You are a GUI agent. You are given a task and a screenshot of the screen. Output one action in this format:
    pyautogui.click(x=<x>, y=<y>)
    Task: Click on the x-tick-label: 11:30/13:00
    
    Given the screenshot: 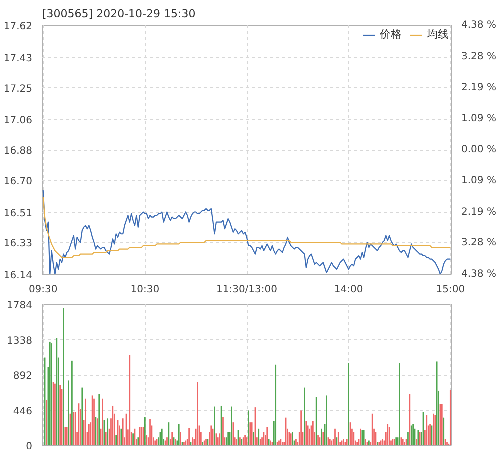 What is the action you would take?
    pyautogui.click(x=247, y=290)
    